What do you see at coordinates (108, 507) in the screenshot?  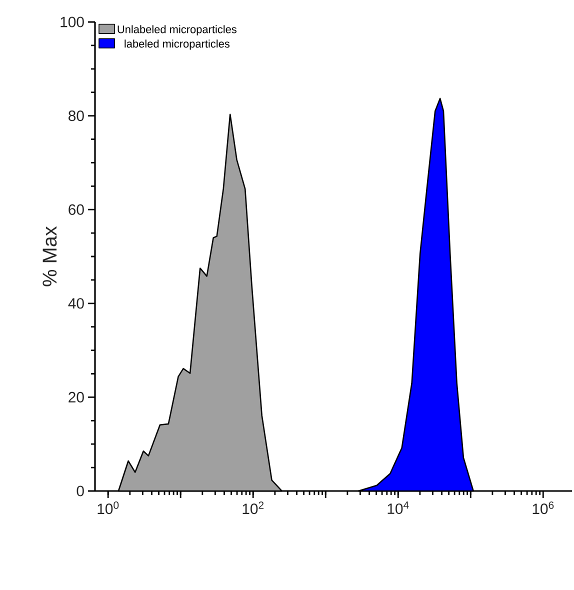 I see `x-tick-label: 10$^{0}$` at bounding box center [108, 507].